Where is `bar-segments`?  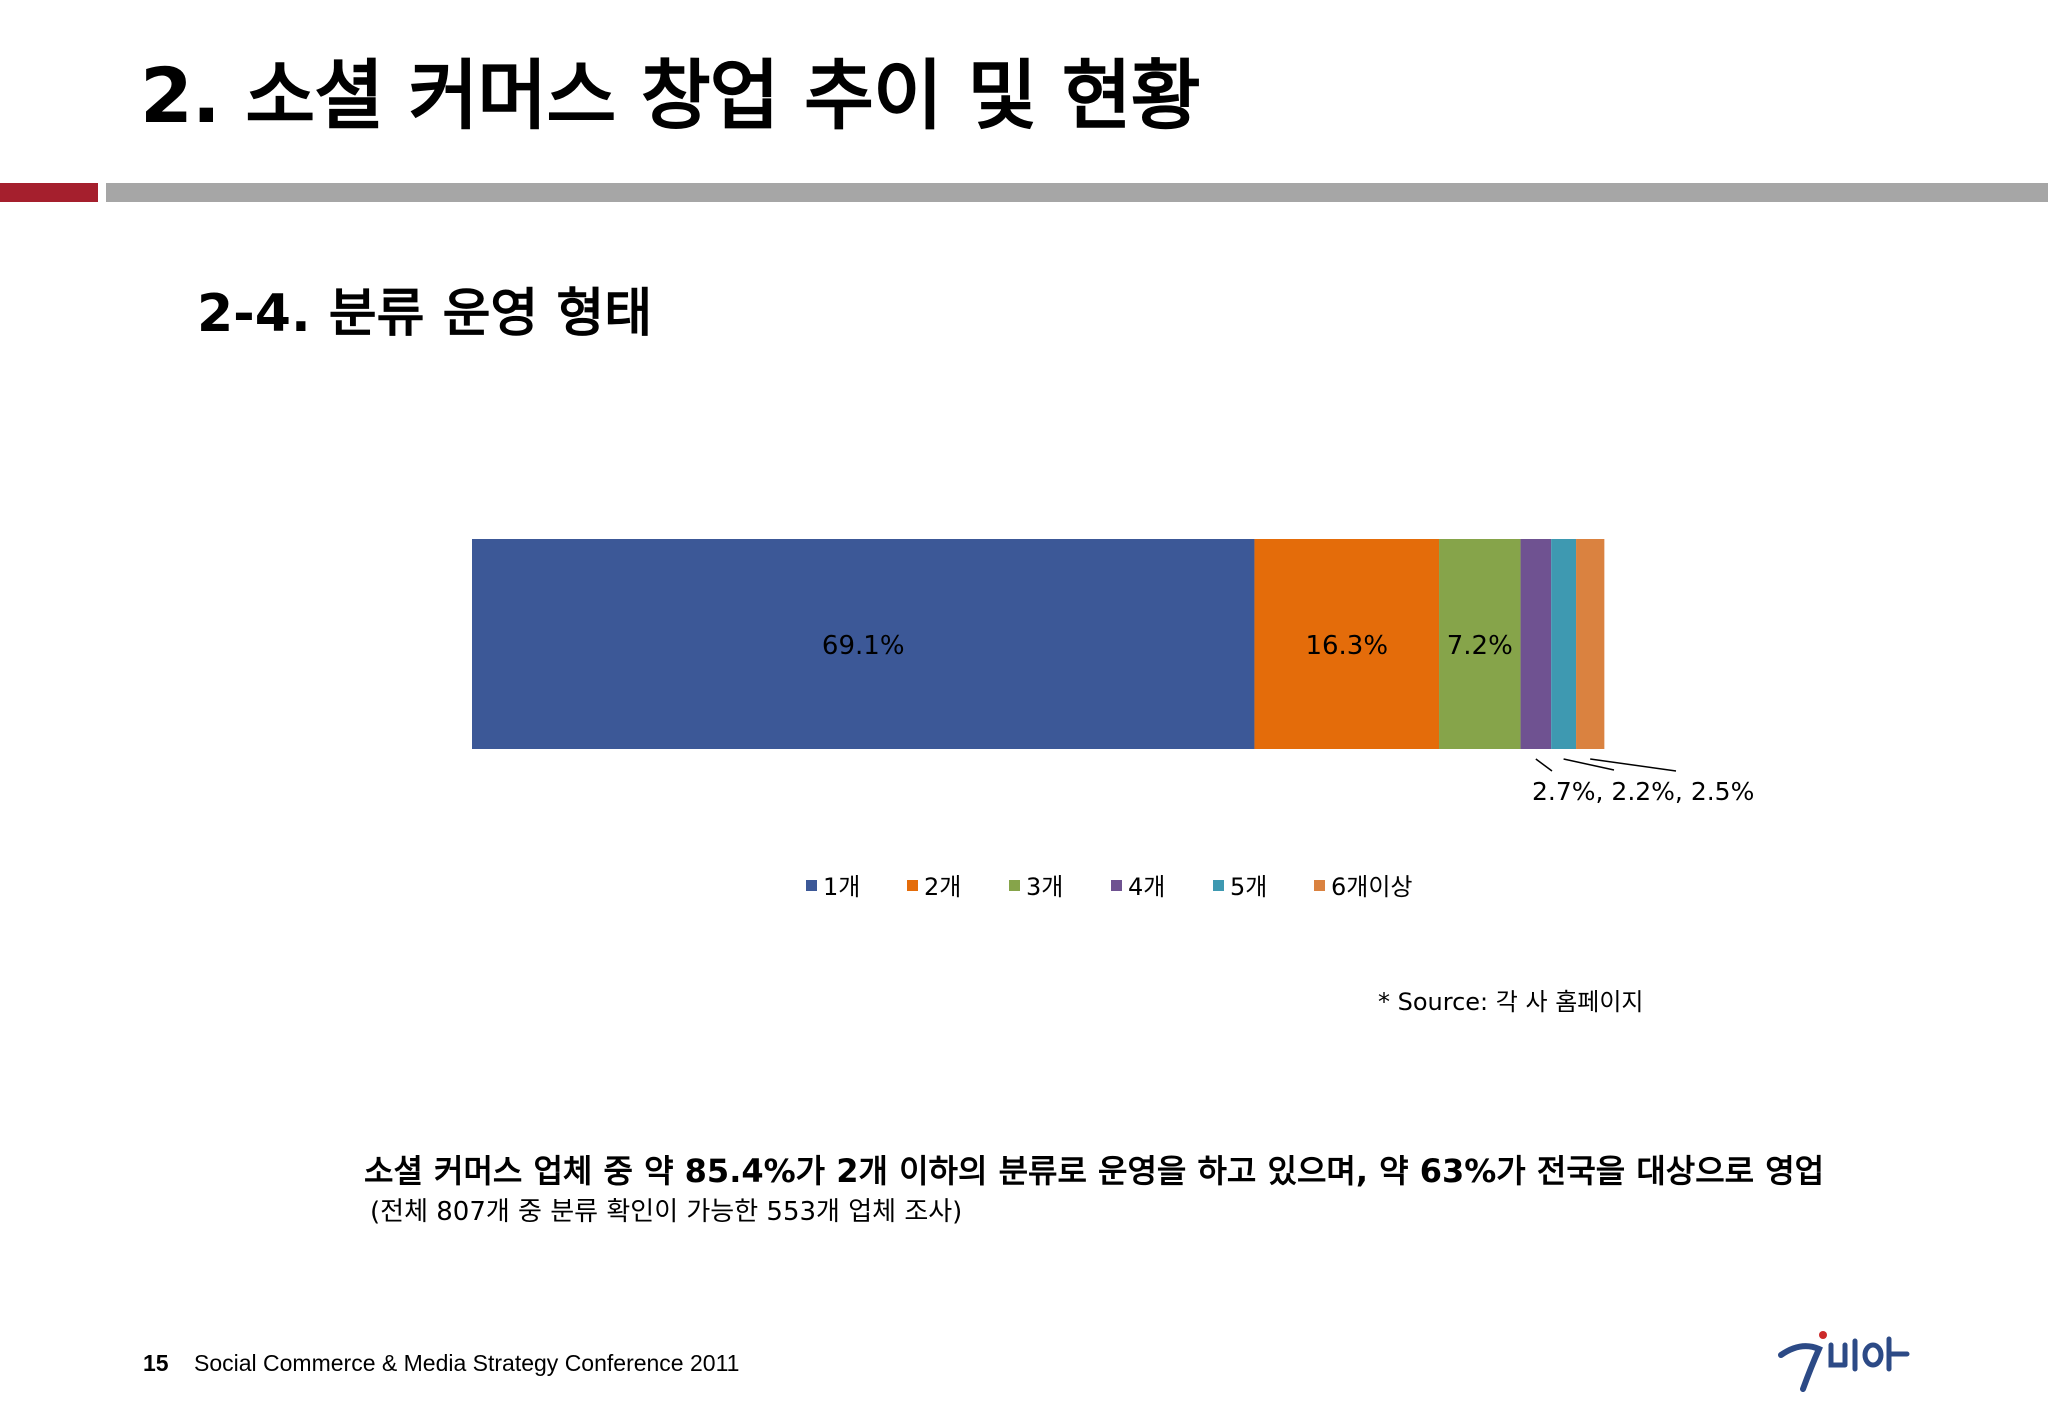 bar-segments is located at coordinates (1038, 644).